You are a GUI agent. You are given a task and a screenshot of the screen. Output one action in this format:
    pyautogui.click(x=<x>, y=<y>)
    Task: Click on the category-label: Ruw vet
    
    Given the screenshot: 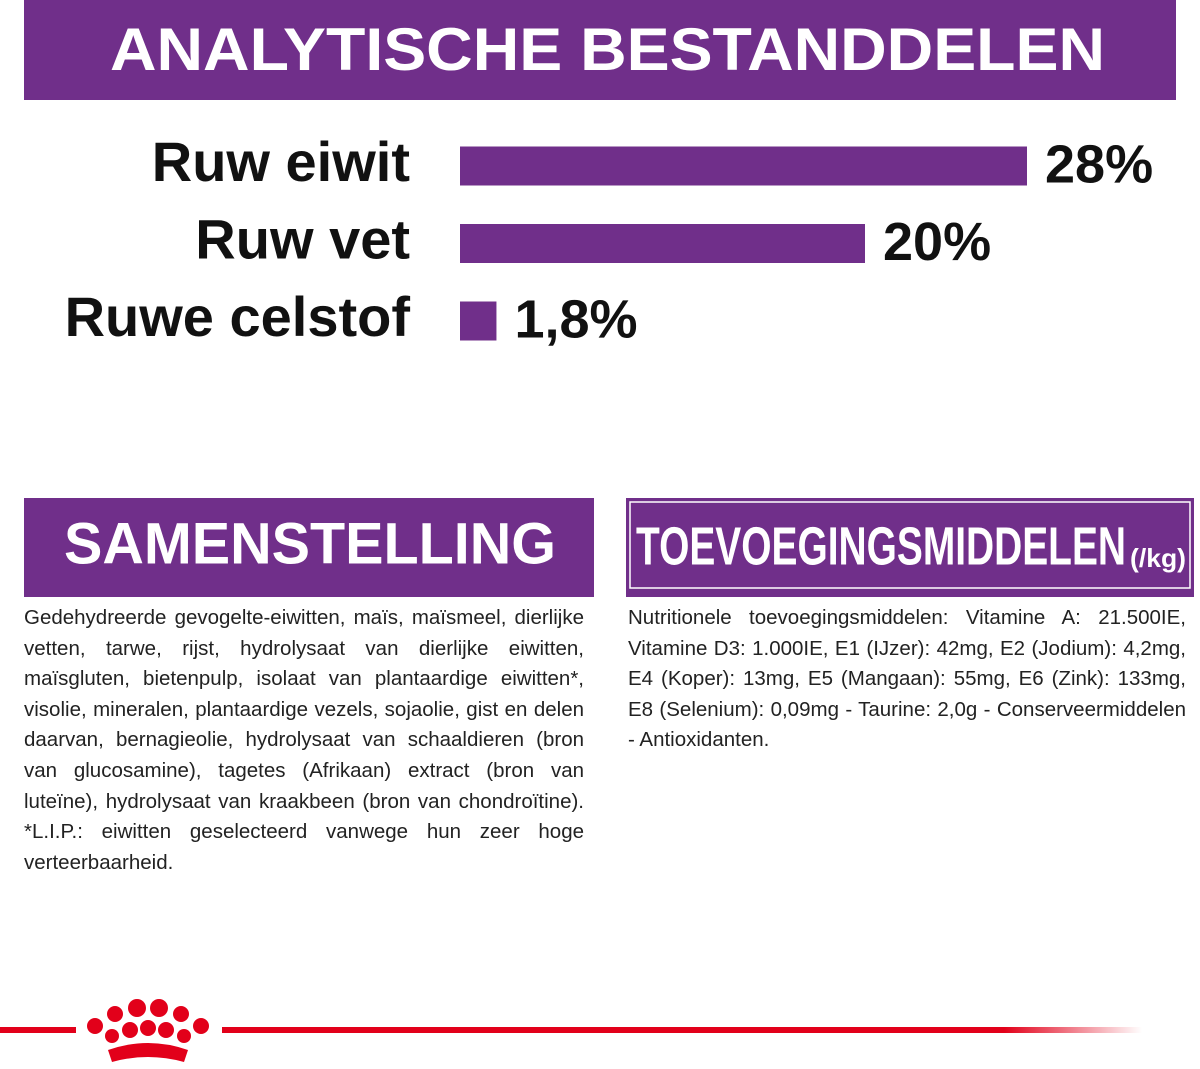 What is the action you would take?
    pyautogui.click(x=302, y=238)
    